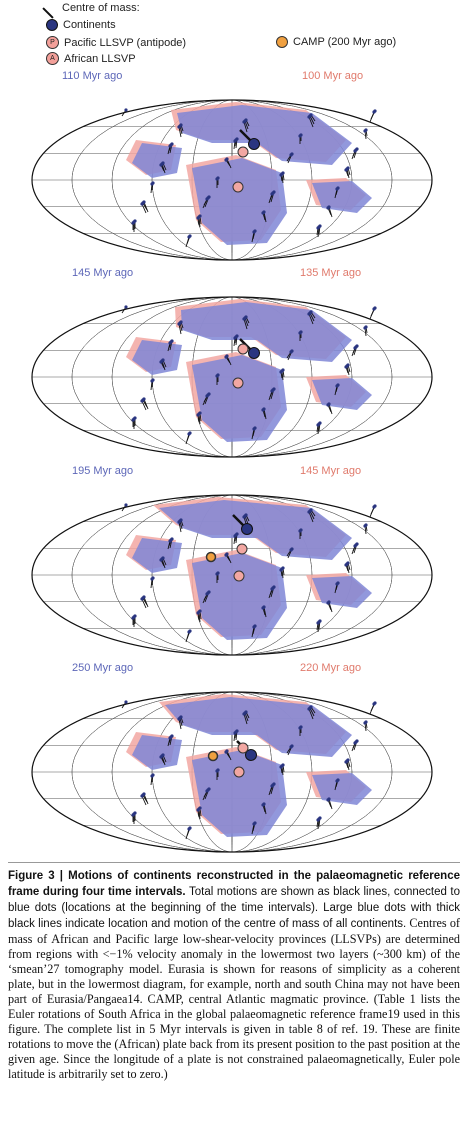 The width and height of the screenshot is (467, 1130). I want to click on legend-title-row: Centre of mass:, so click(90, 8).